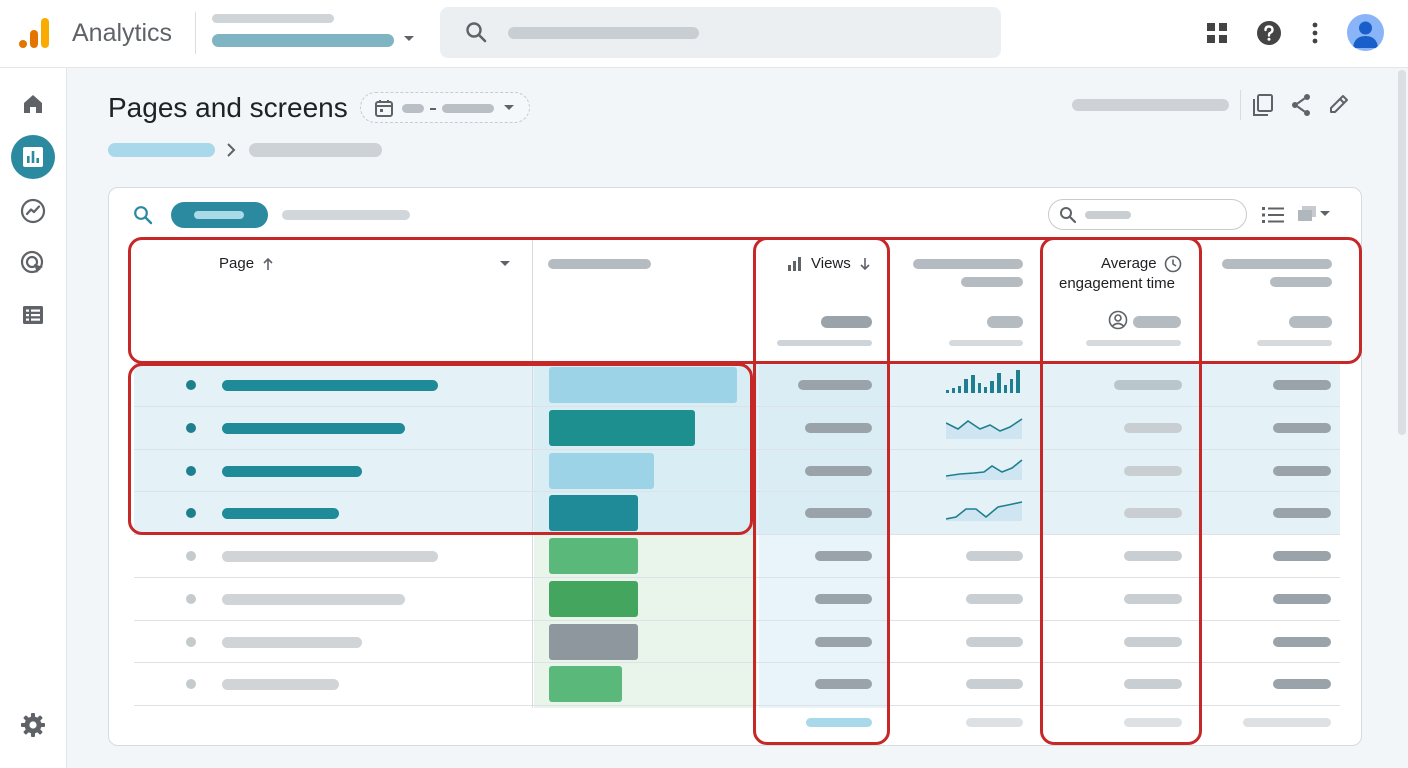 Image resolution: width=1408 pixels, height=768 pixels. What do you see at coordinates (1339, 104) in the screenshot?
I see `edit-icon` at bounding box center [1339, 104].